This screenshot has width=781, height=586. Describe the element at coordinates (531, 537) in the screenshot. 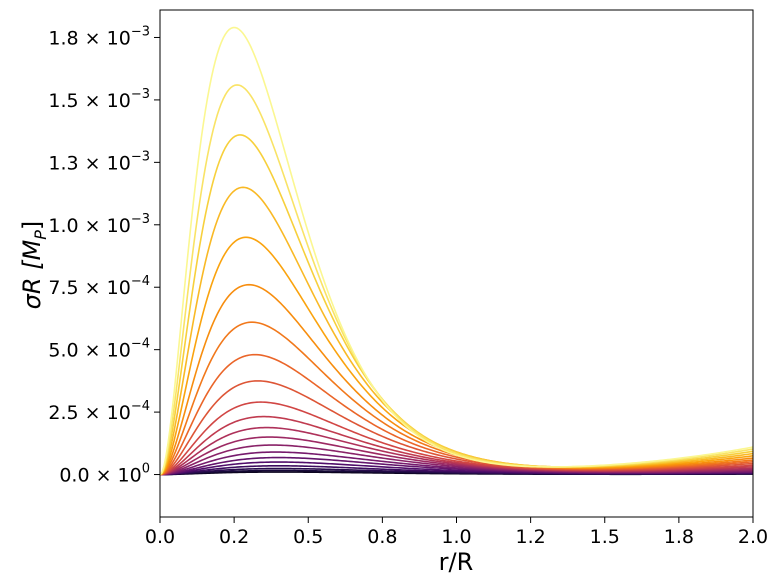

I see `x-tick-label: 1.2` at that location.